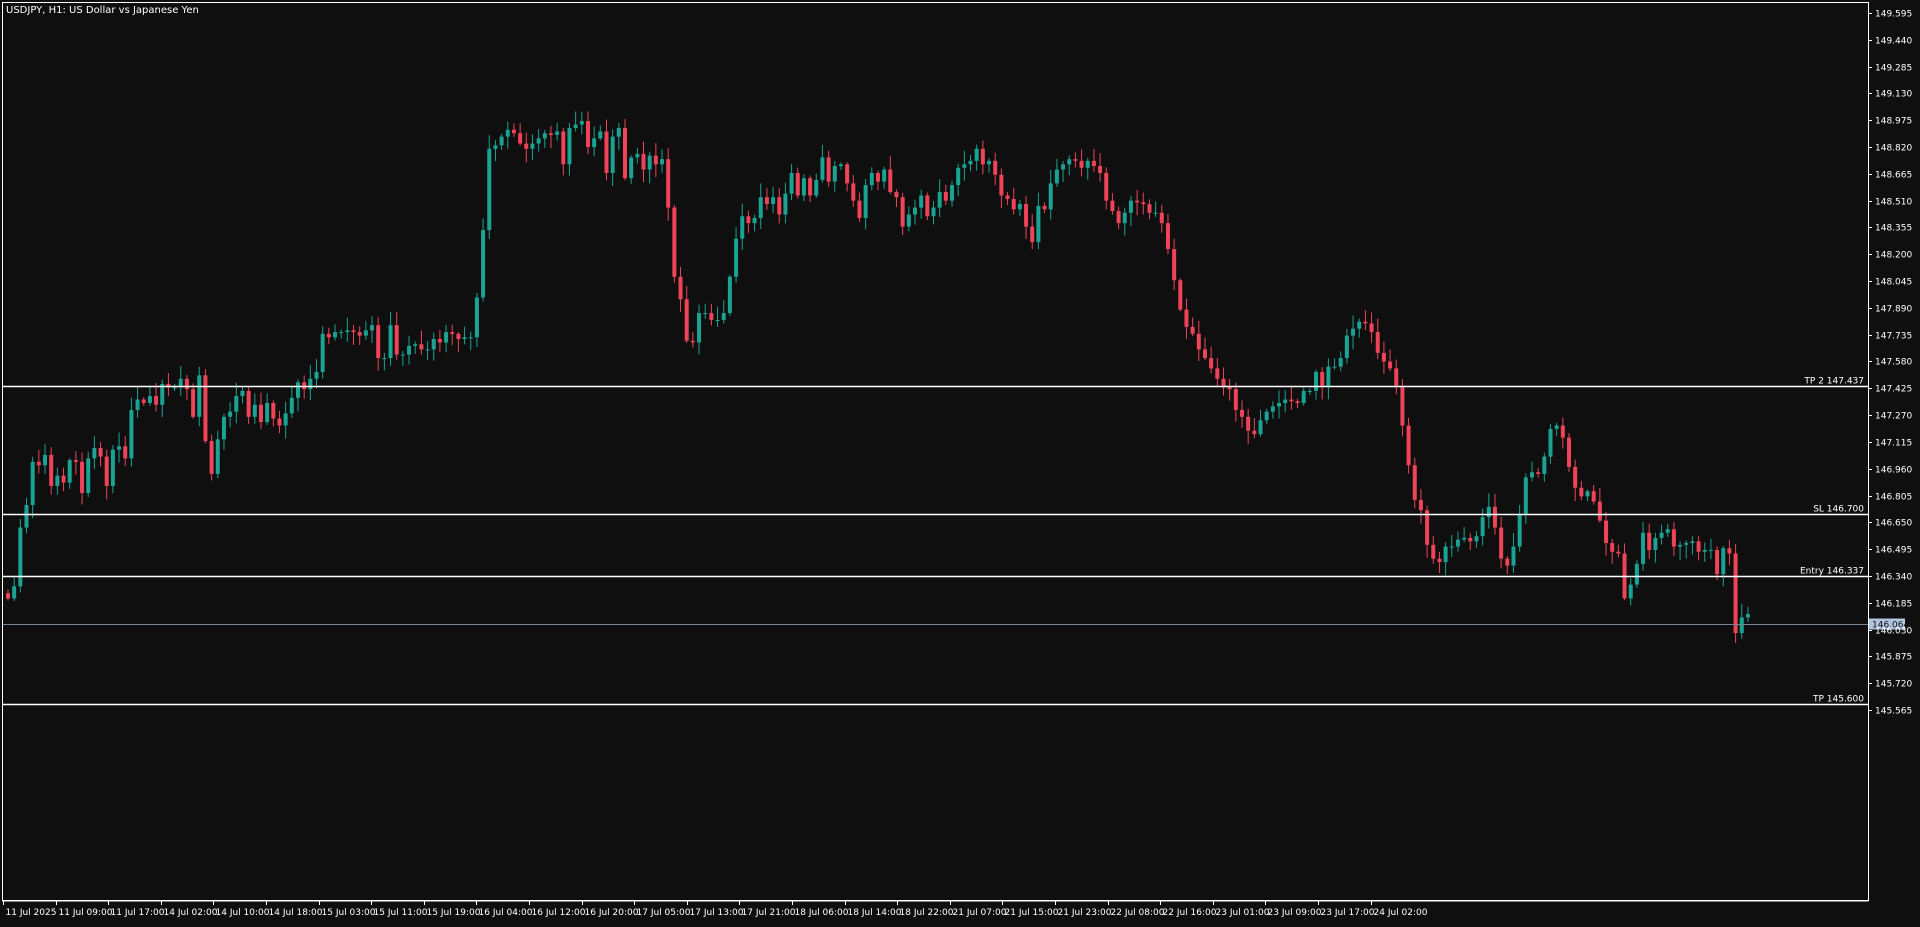  What do you see at coordinates (1893, 337) in the screenshot?
I see `y-tick-label: 147.735` at bounding box center [1893, 337].